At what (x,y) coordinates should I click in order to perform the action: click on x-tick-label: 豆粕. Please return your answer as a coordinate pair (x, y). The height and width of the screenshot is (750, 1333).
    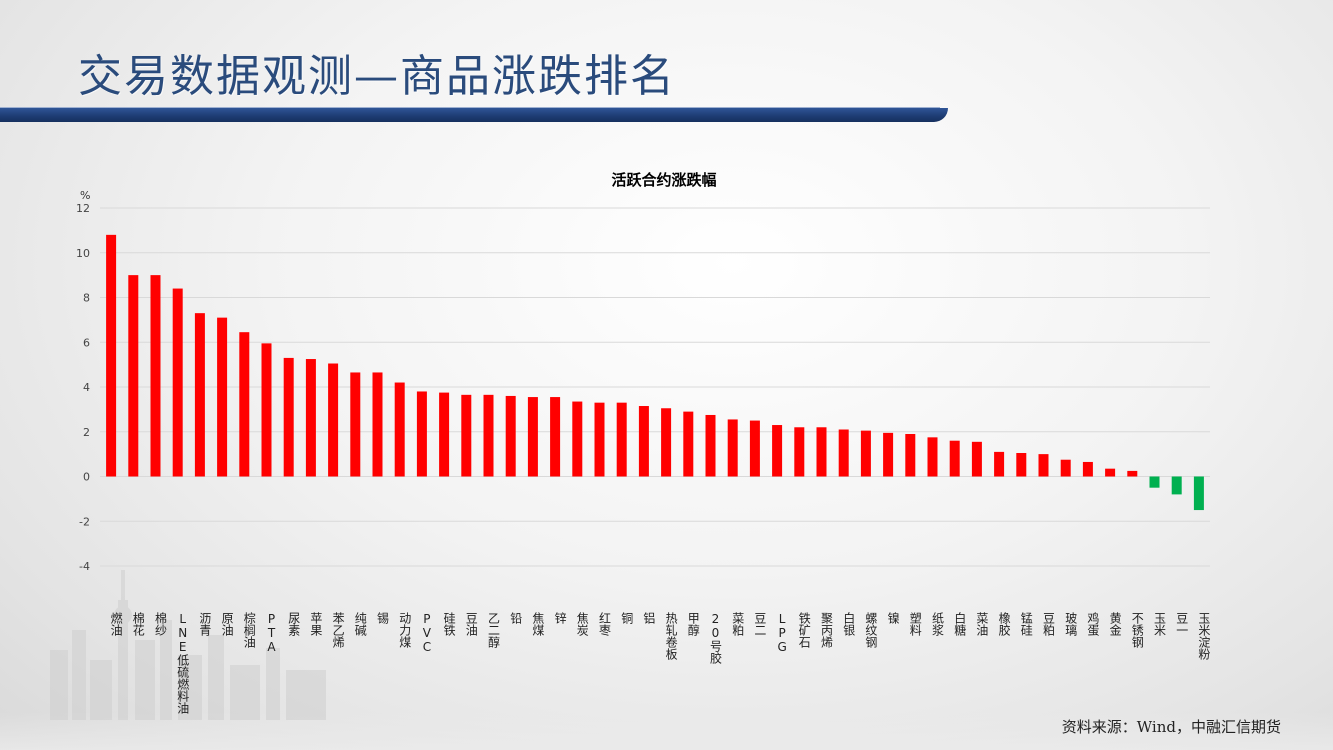
    Looking at the image, I should click on (1049, 624).